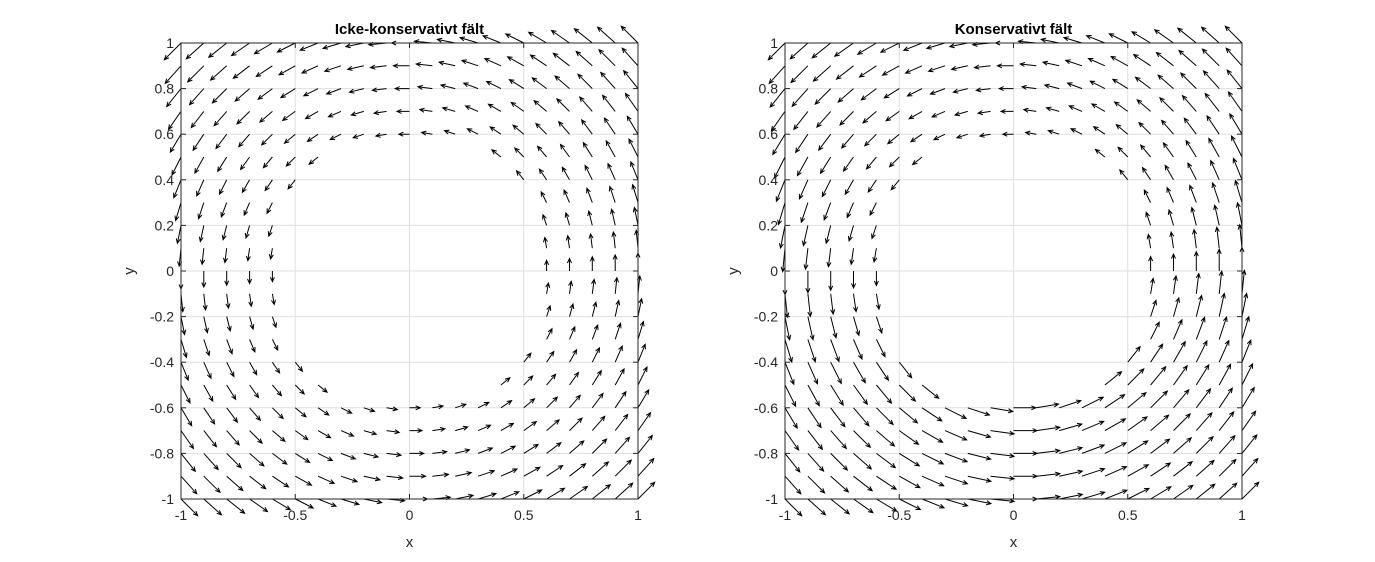  I want to click on y-tick-label: 0.6, so click(769, 134).